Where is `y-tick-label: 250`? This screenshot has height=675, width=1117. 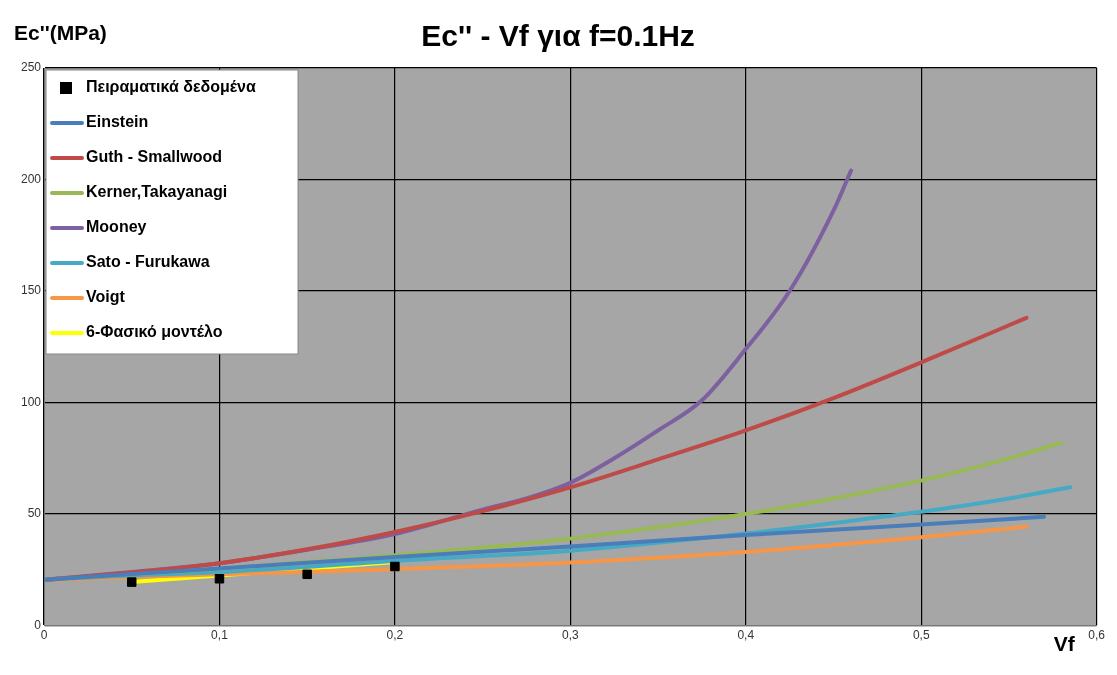 y-tick-label: 250 is located at coordinates (31, 67).